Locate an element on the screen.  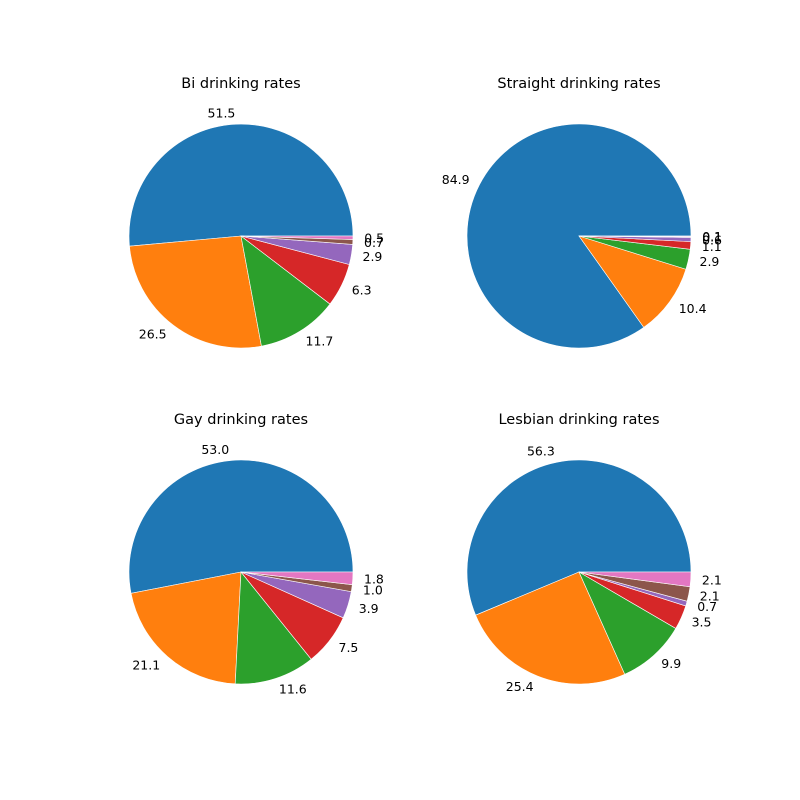
slice-label-lesbian-7: 2.1 is located at coordinates (712, 580).